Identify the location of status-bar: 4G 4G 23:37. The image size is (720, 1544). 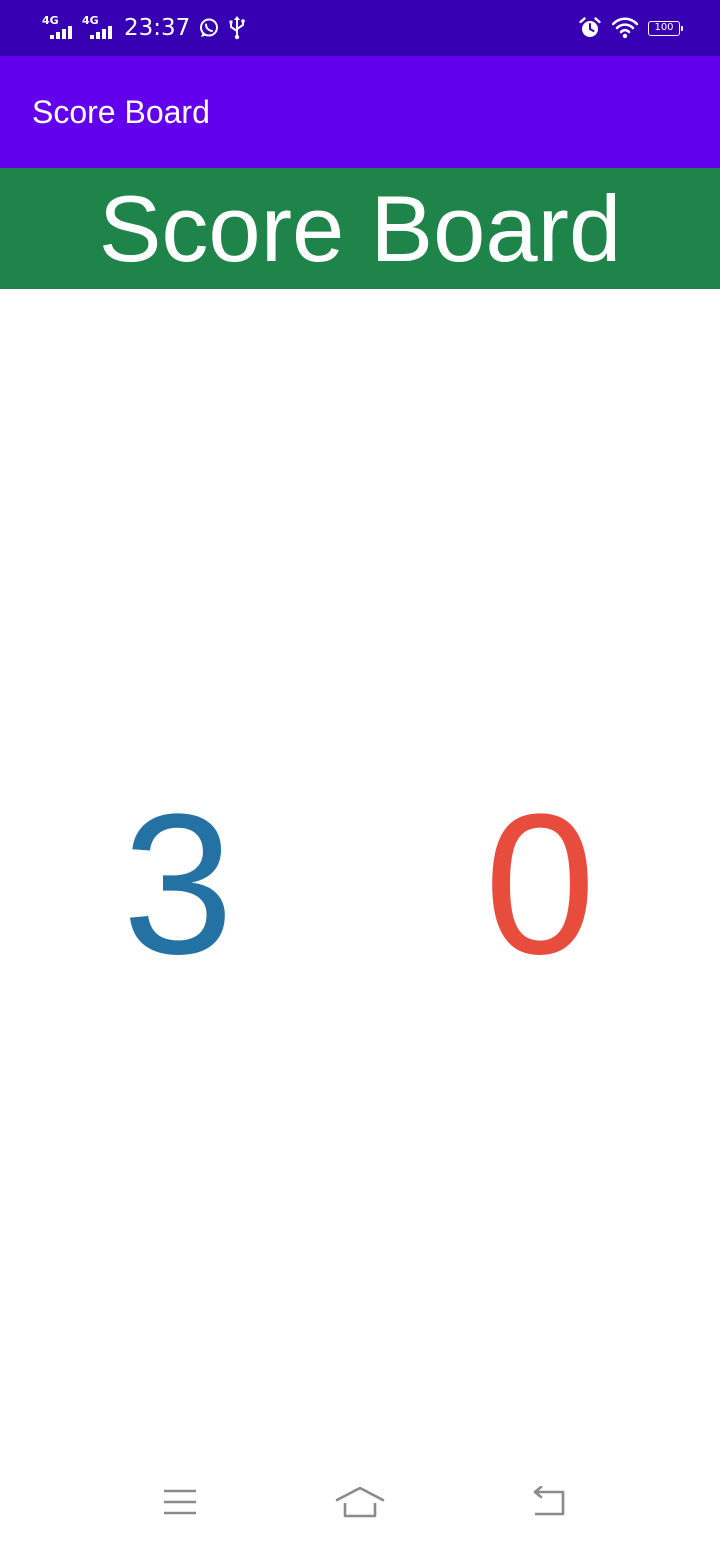
(360, 28).